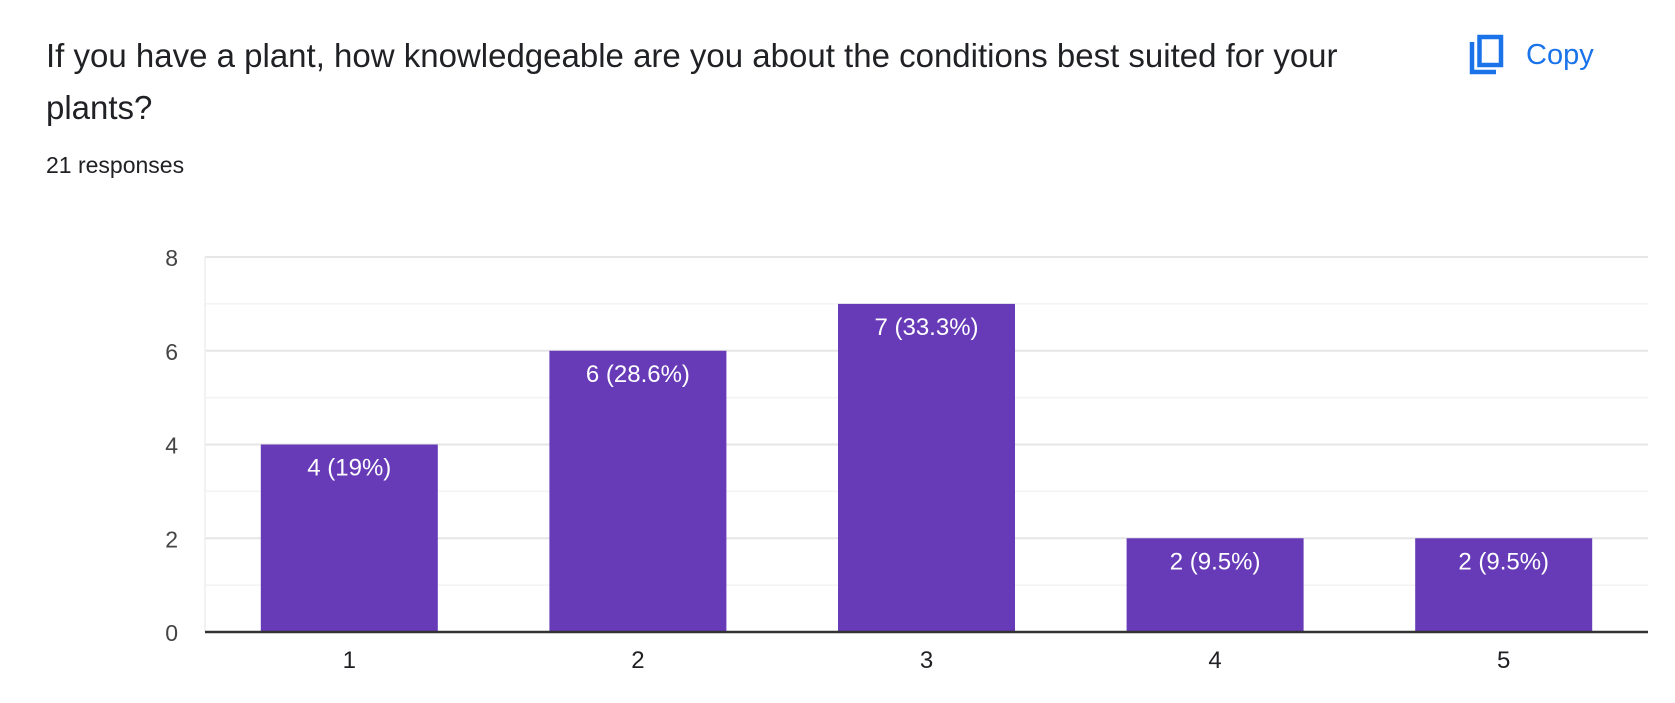 Image resolution: width=1675 pixels, height=703 pixels. I want to click on y-tick-label: 4, so click(171, 446).